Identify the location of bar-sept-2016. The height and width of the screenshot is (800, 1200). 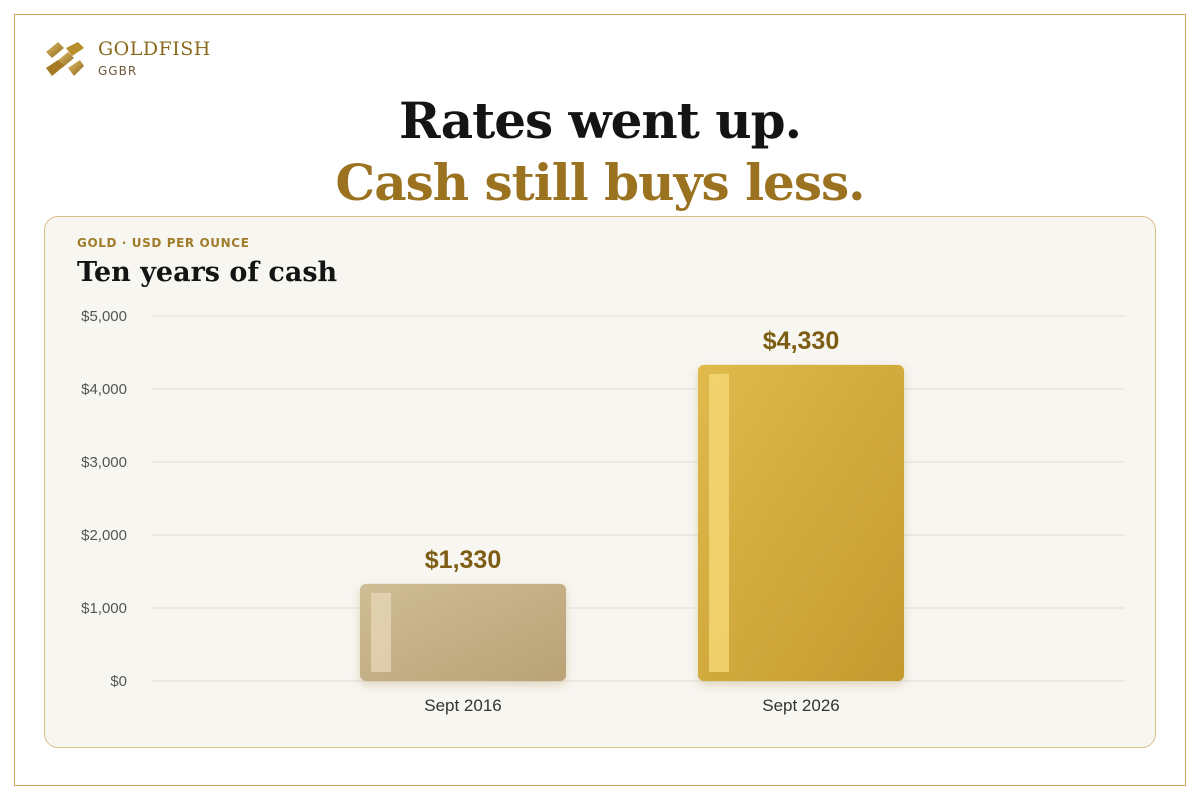
(463, 632).